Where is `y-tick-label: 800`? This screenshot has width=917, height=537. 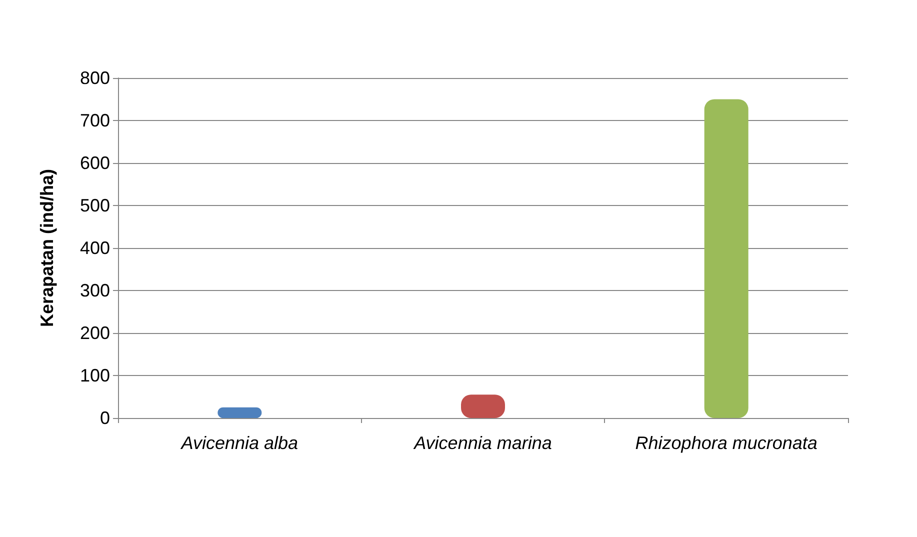 y-tick-label: 800 is located at coordinates (95, 78).